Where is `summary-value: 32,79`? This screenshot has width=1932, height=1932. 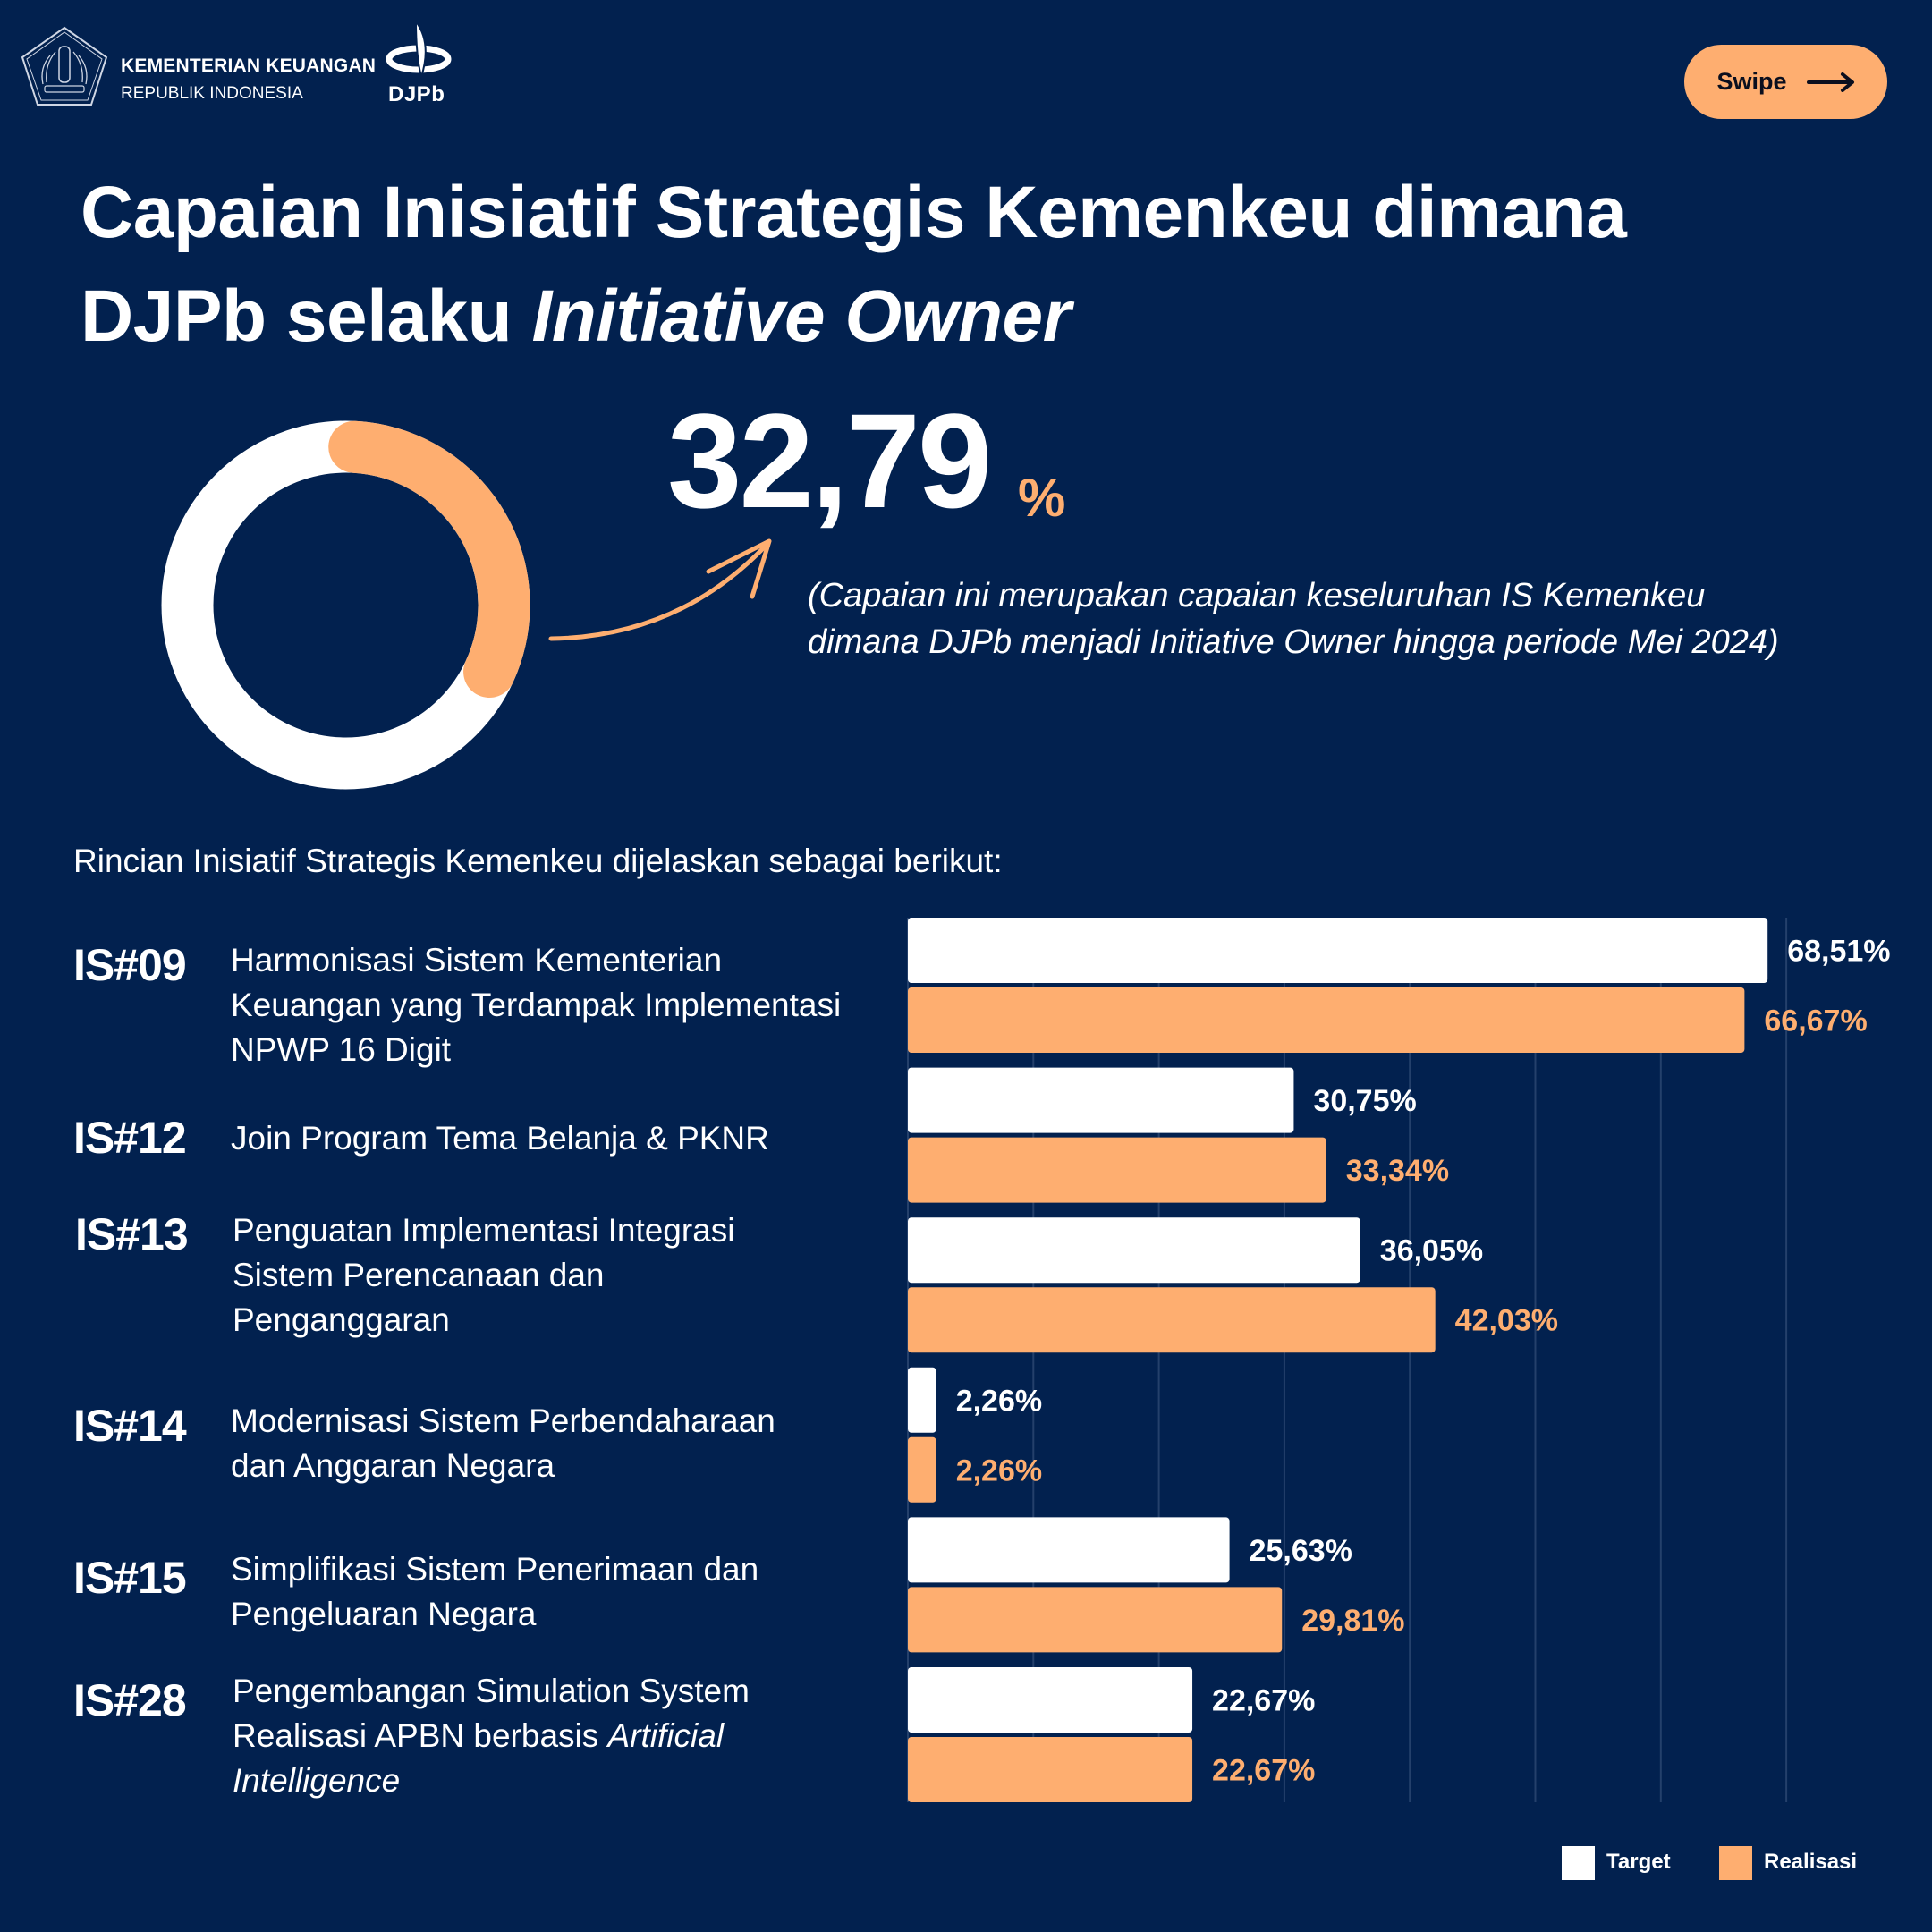
summary-value: 32,79 is located at coordinates (829, 461).